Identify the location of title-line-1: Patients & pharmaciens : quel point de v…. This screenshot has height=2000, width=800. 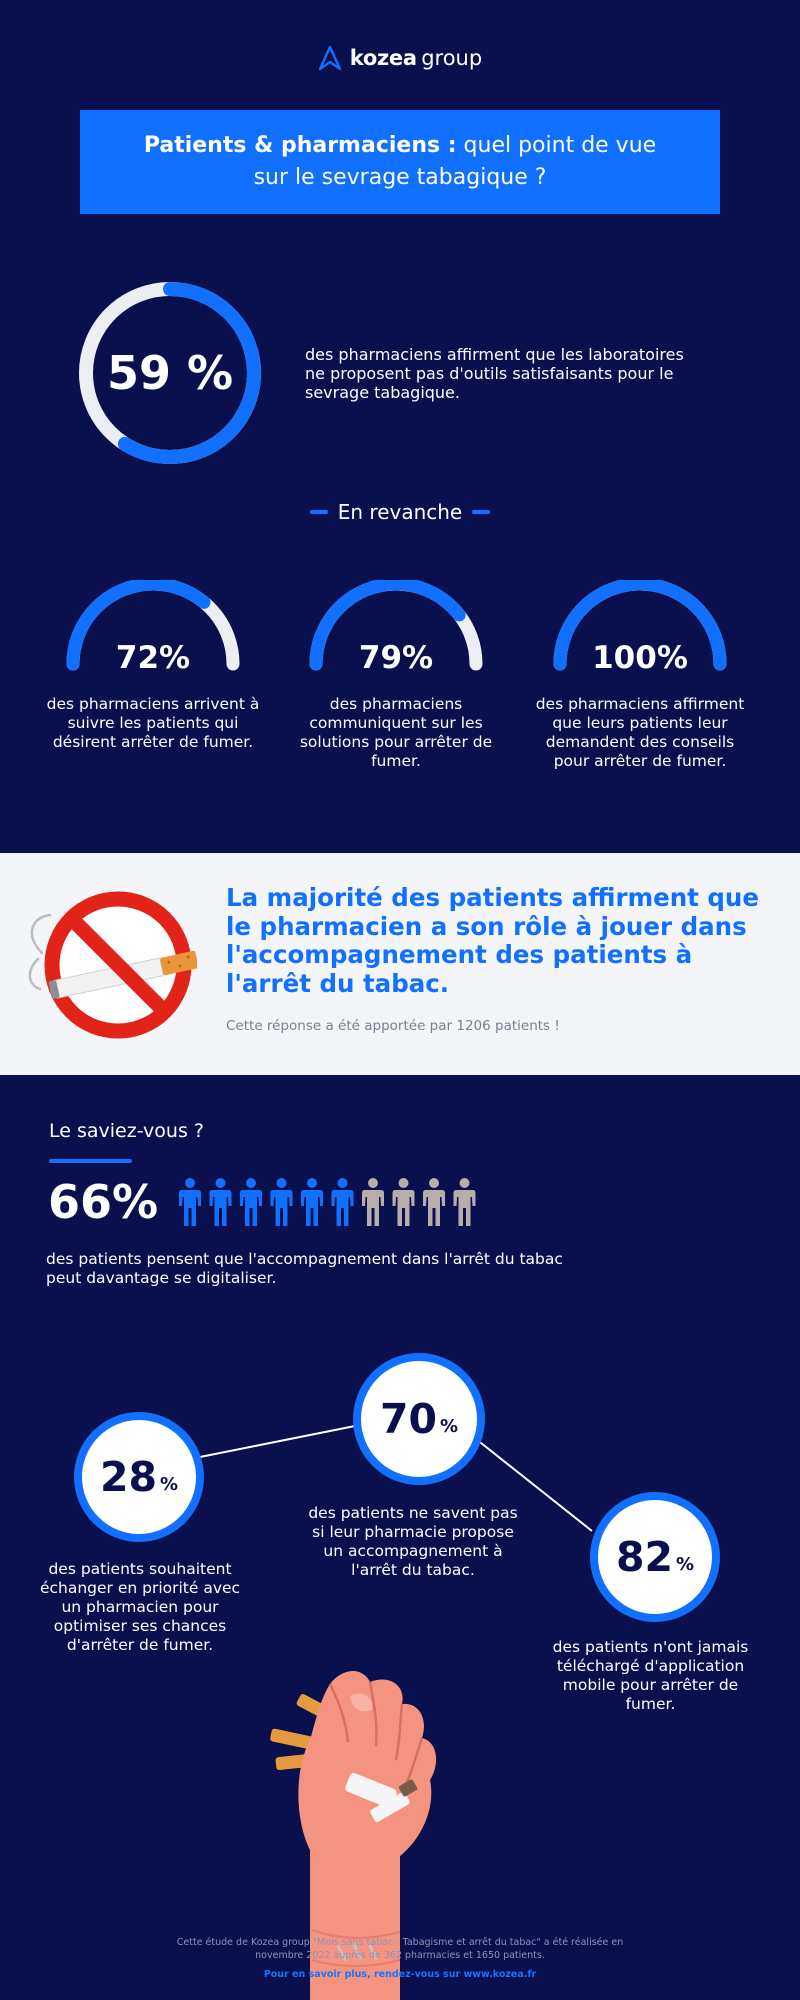
(400, 146).